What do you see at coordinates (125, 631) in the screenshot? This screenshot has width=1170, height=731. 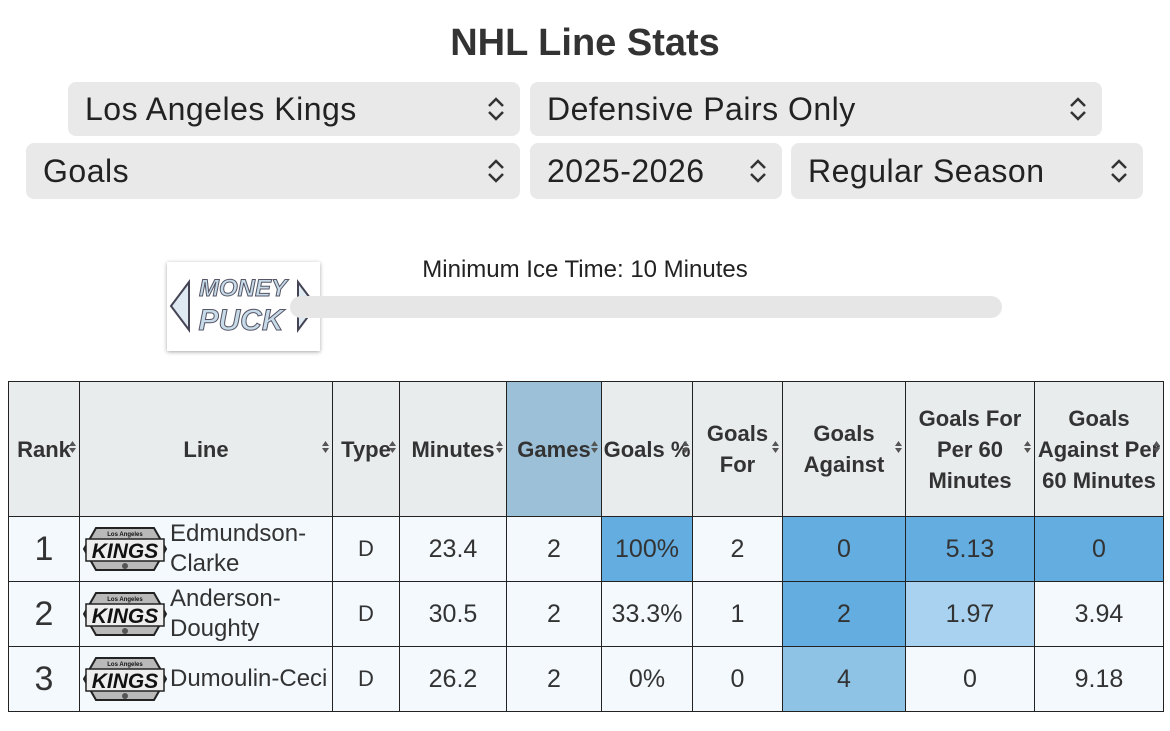 I see `logo-crown` at bounding box center [125, 631].